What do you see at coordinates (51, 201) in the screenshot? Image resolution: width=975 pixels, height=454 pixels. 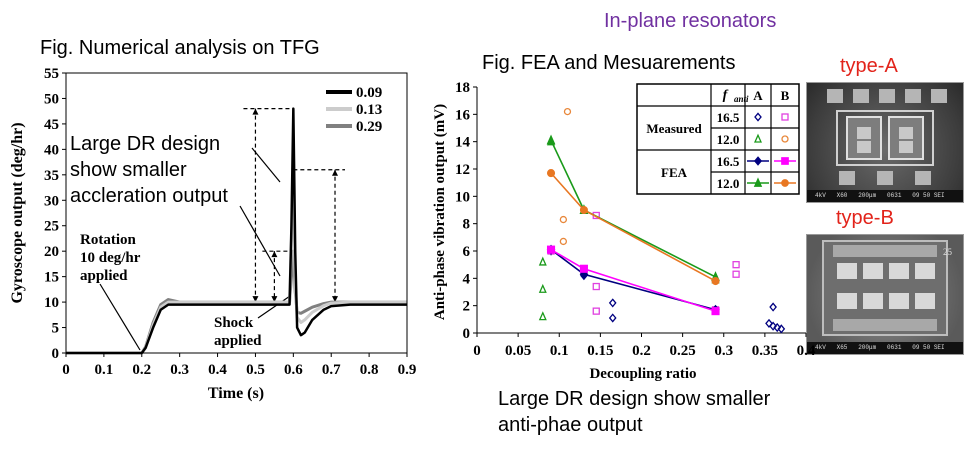 I see `left-y-tick-label: 30` at bounding box center [51, 201].